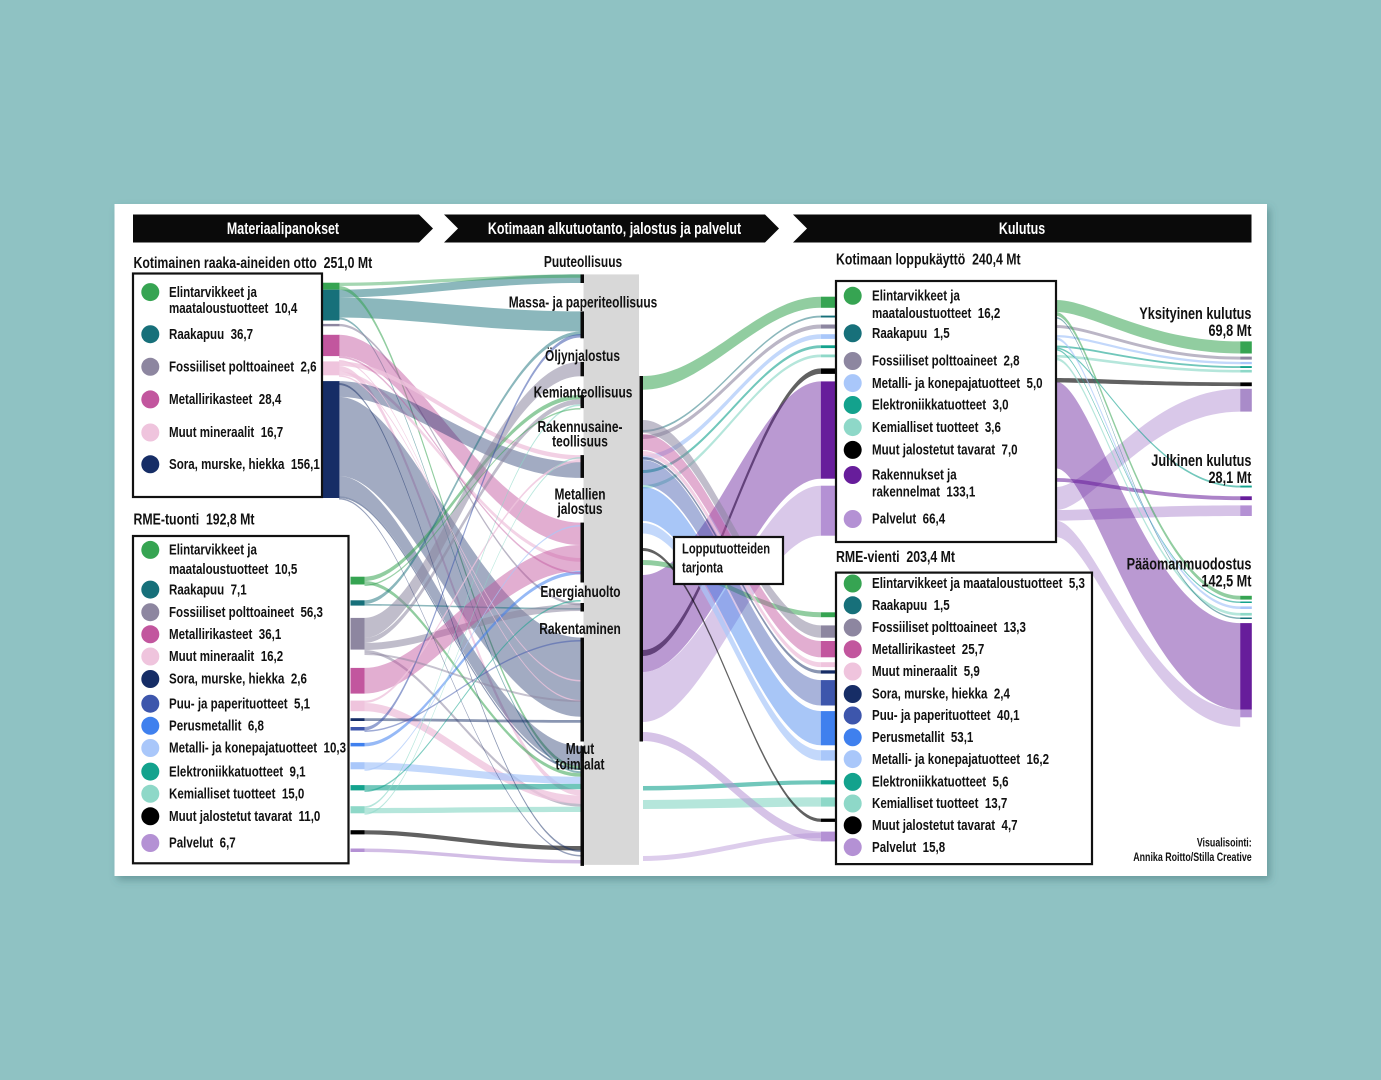 The width and height of the screenshot is (1381, 1080). I want to click on svg-text: Annika Roitto/Stilla Creative, so click(1192, 858).